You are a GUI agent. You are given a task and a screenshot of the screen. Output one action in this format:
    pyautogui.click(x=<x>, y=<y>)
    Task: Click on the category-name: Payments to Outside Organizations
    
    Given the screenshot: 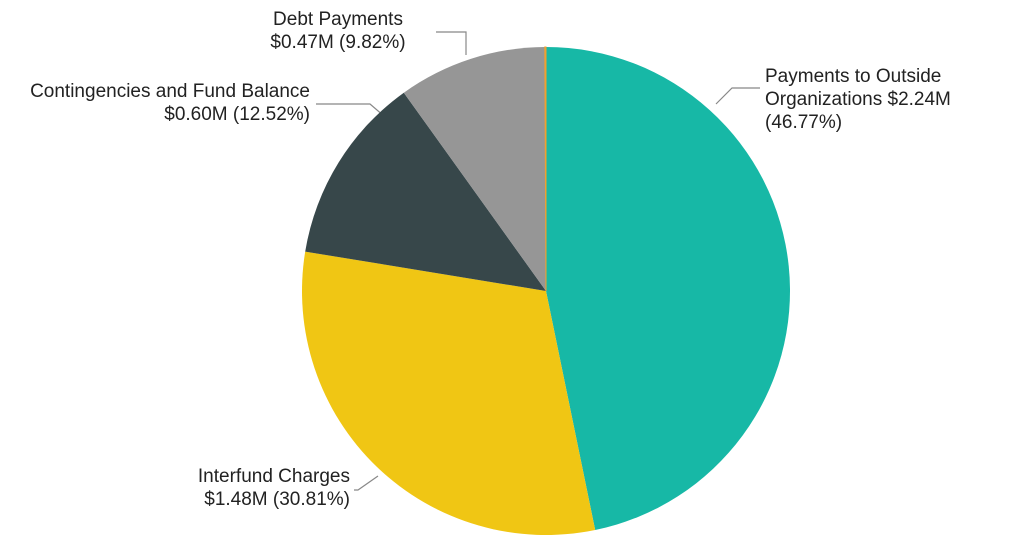 What is the action you would take?
    pyautogui.click(x=853, y=88)
    